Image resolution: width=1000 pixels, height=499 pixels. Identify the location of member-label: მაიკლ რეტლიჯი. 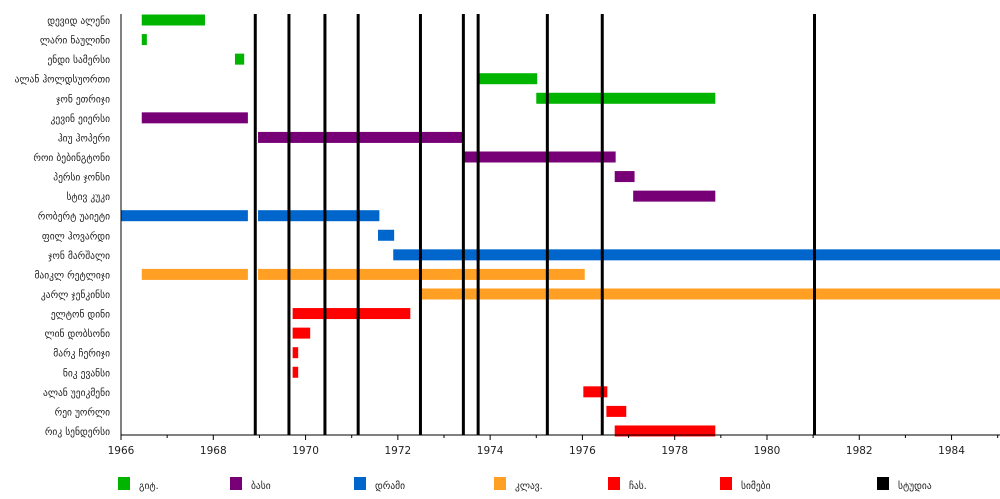
(72, 275).